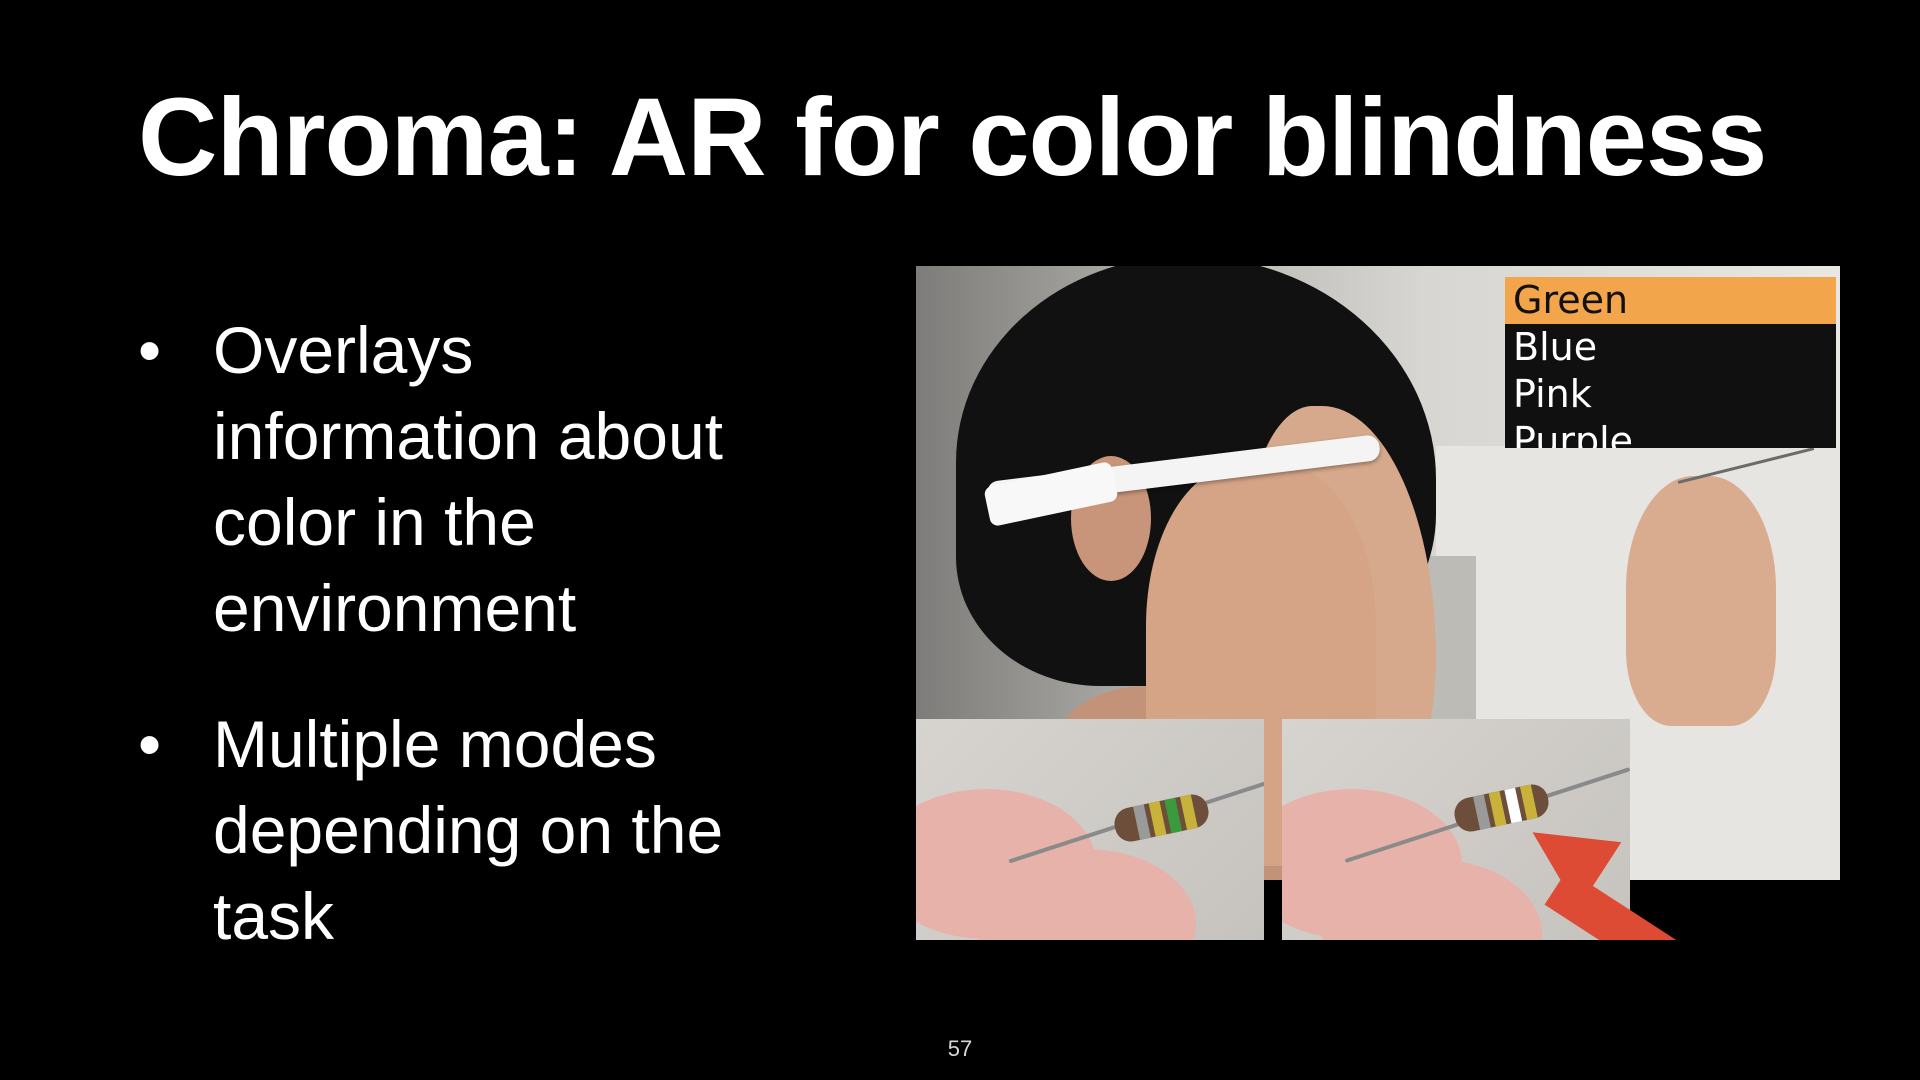 The width and height of the screenshot is (1920, 1080). What do you see at coordinates (1701, 601) in the screenshot?
I see `hand-holding-resistor` at bounding box center [1701, 601].